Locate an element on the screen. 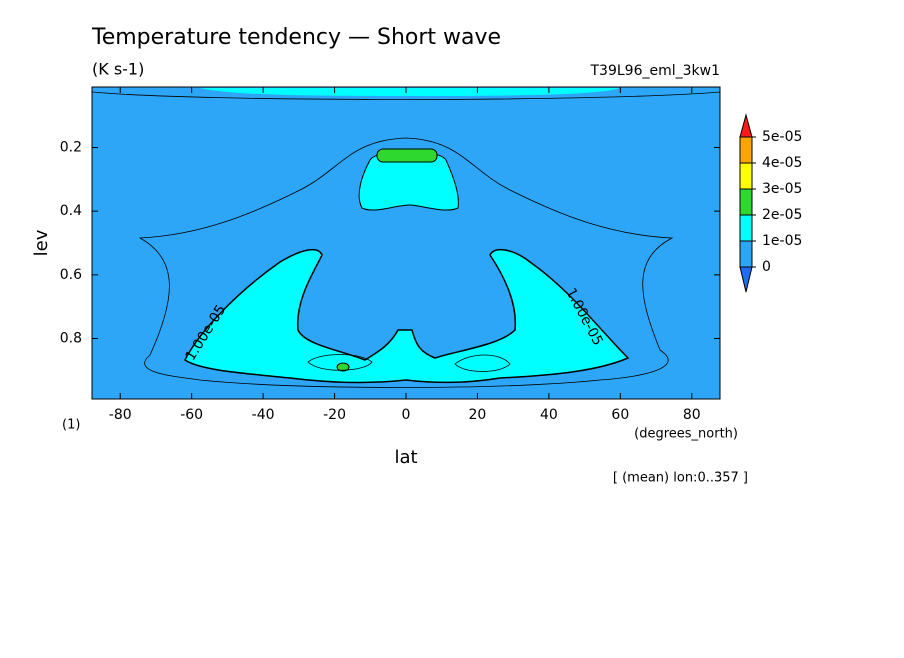 The image size is (904, 658). upper-region is located at coordinates (408, 180).